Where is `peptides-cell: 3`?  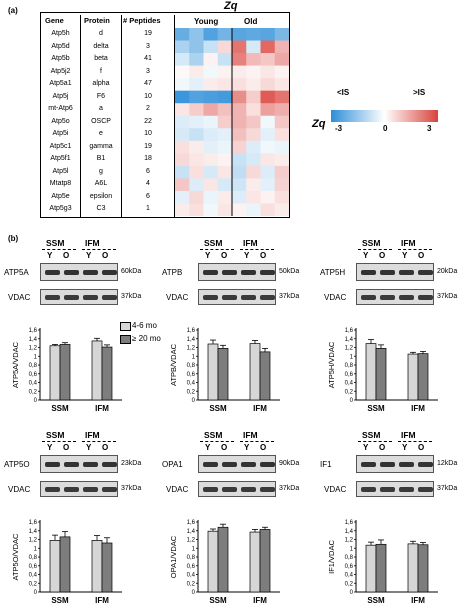
peptides-cell: 3 is located at coordinates (148, 71).